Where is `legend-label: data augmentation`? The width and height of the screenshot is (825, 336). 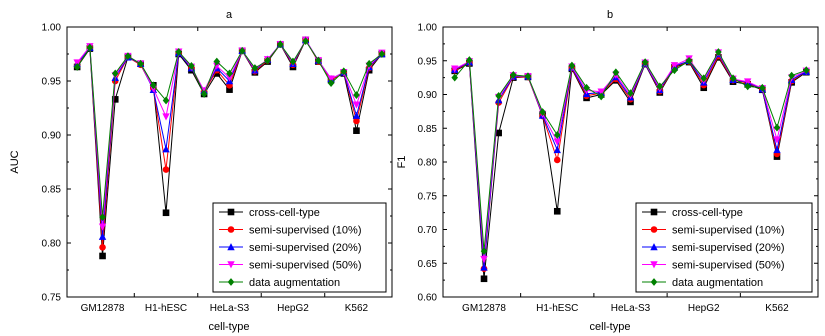
legend-label: data augmentation is located at coordinates (294, 283).